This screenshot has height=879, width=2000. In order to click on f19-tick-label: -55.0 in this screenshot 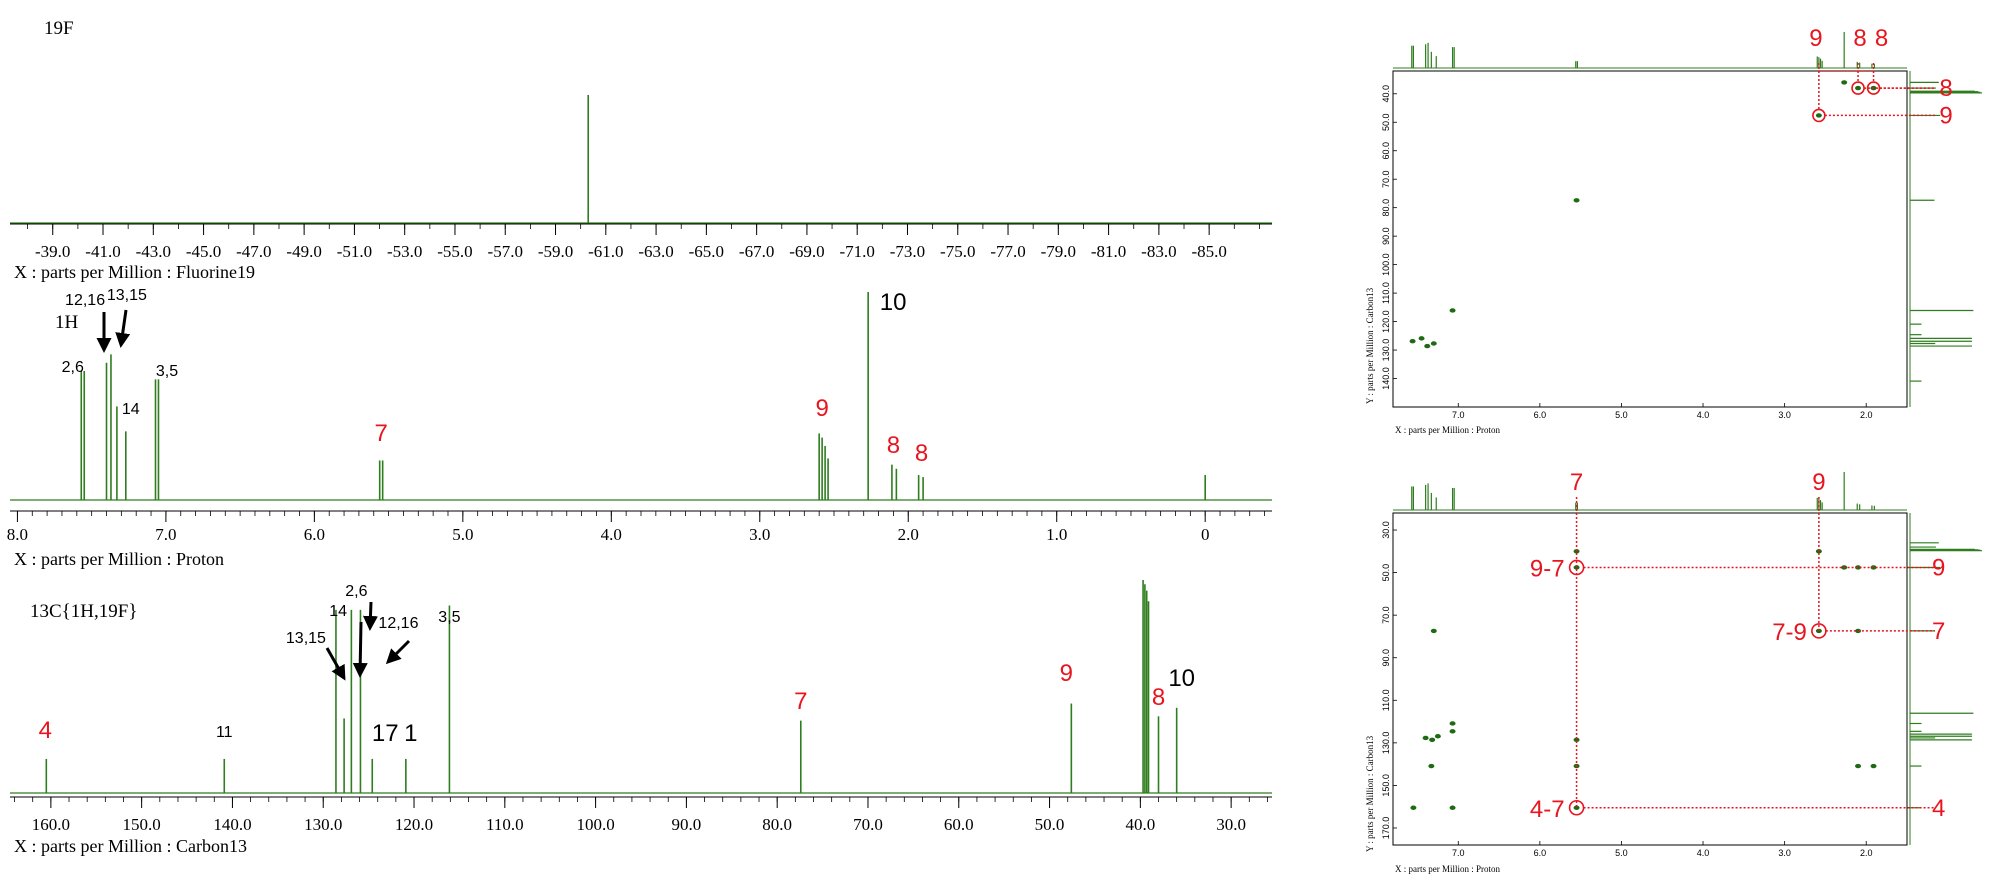, I will do `click(454, 251)`.